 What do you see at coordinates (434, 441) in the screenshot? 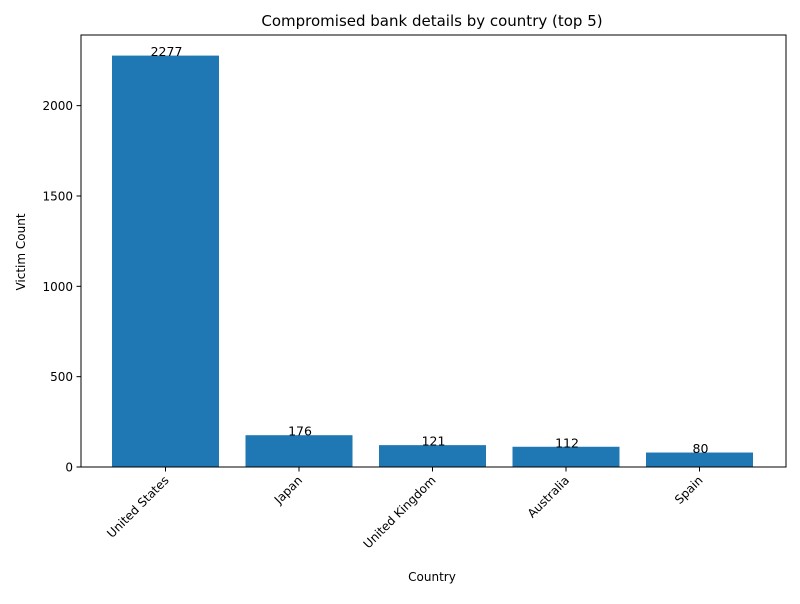
I see `data-label-2: 121` at bounding box center [434, 441].